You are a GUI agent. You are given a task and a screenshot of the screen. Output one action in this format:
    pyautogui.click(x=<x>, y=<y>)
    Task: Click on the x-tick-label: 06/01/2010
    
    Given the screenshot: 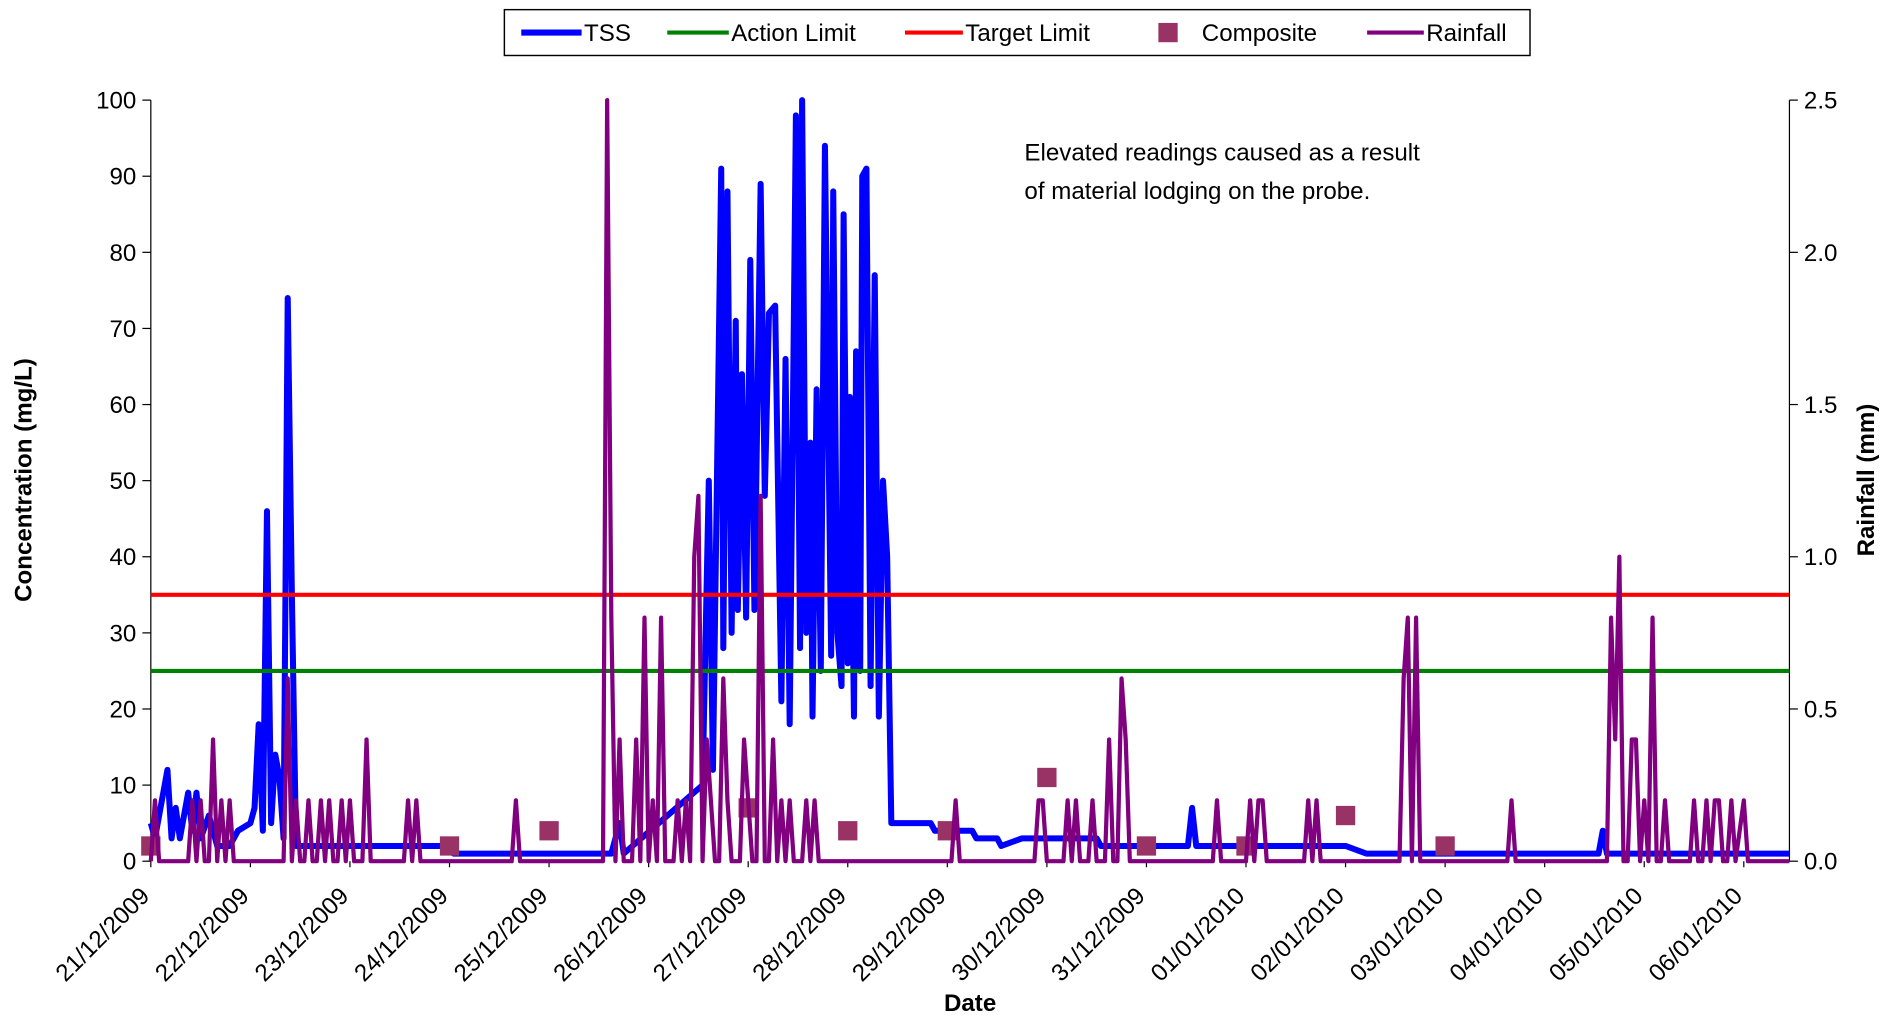 What is the action you would take?
    pyautogui.click(x=1696, y=935)
    